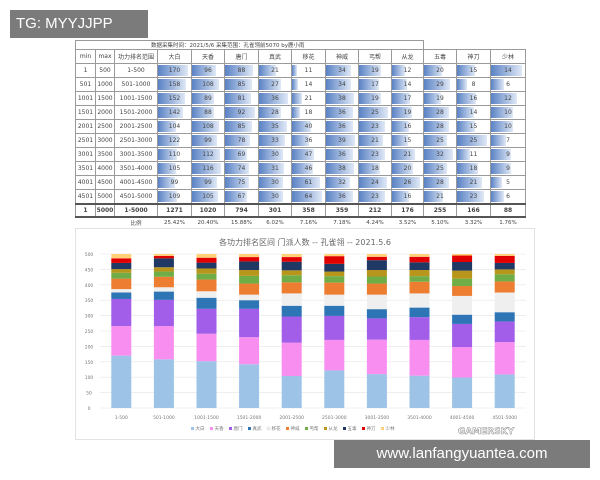  I want to click on table-cell: 21, so click(275, 70).